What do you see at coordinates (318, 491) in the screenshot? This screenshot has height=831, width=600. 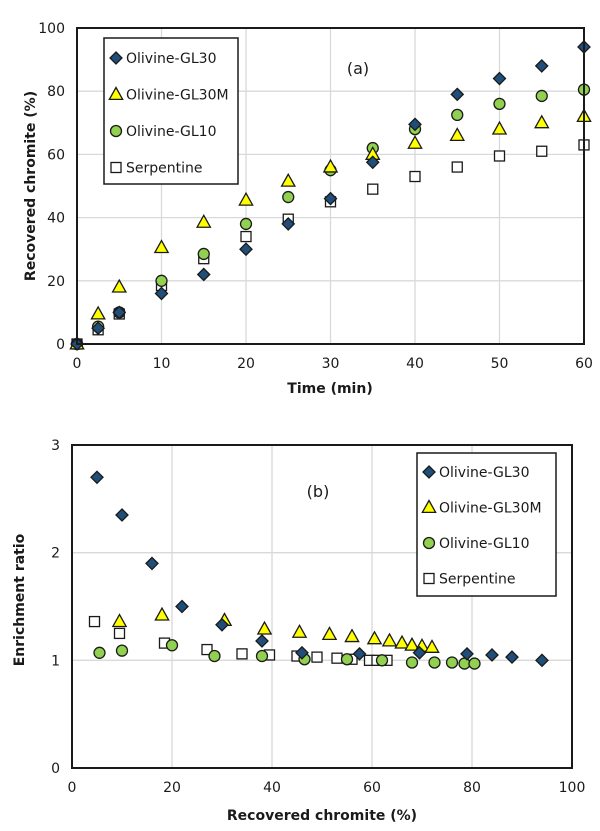 I see `chart-b-panel-label: (b)` at bounding box center [318, 491].